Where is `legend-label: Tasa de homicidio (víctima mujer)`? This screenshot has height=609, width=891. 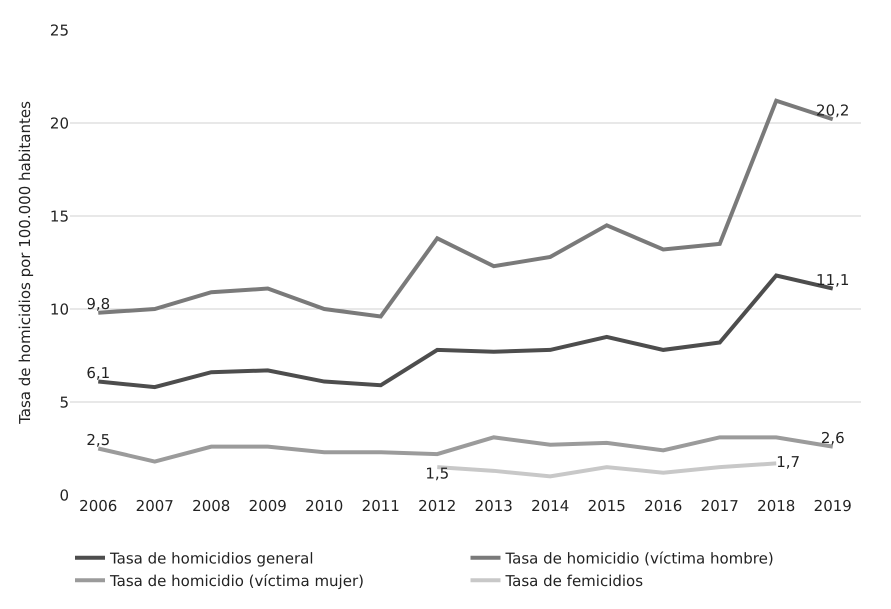 legend-label: Tasa de homicidio (víctima mujer) is located at coordinates (236, 581).